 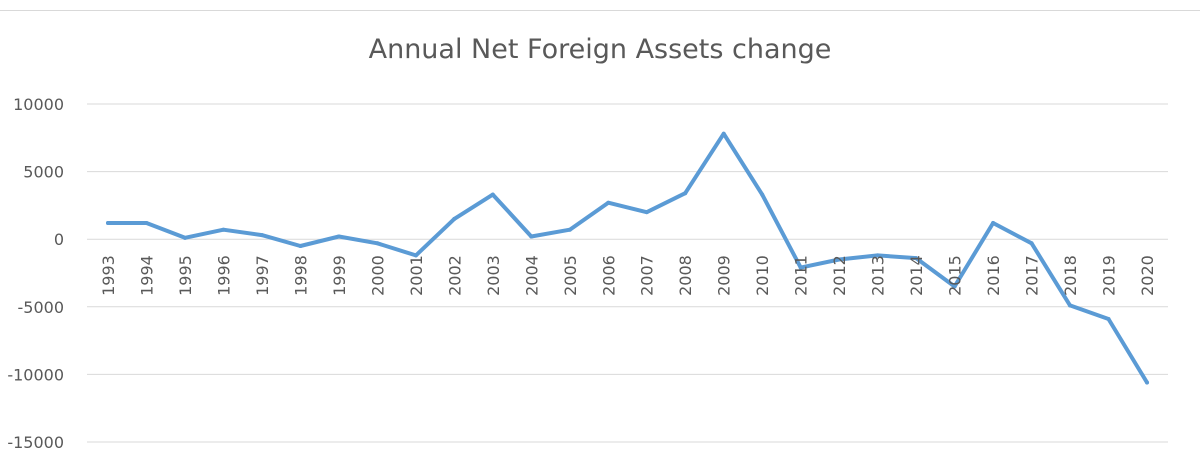 I want to click on y-tick-label: -10000, so click(x=35, y=374).